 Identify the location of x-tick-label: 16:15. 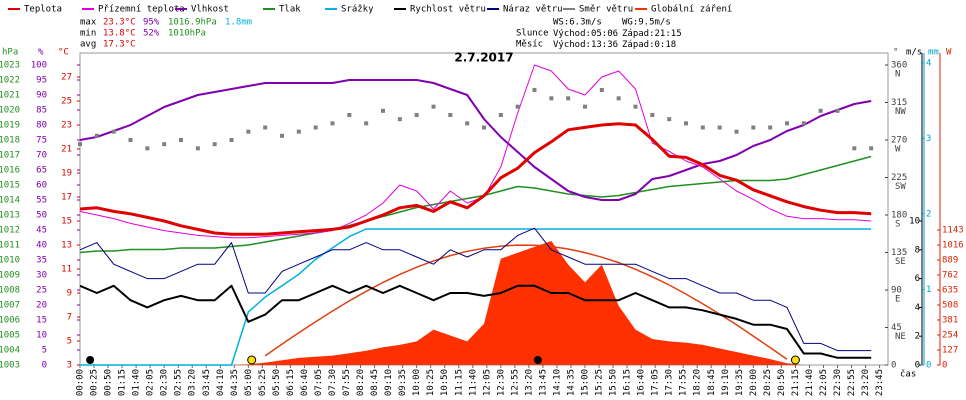
(628, 382).